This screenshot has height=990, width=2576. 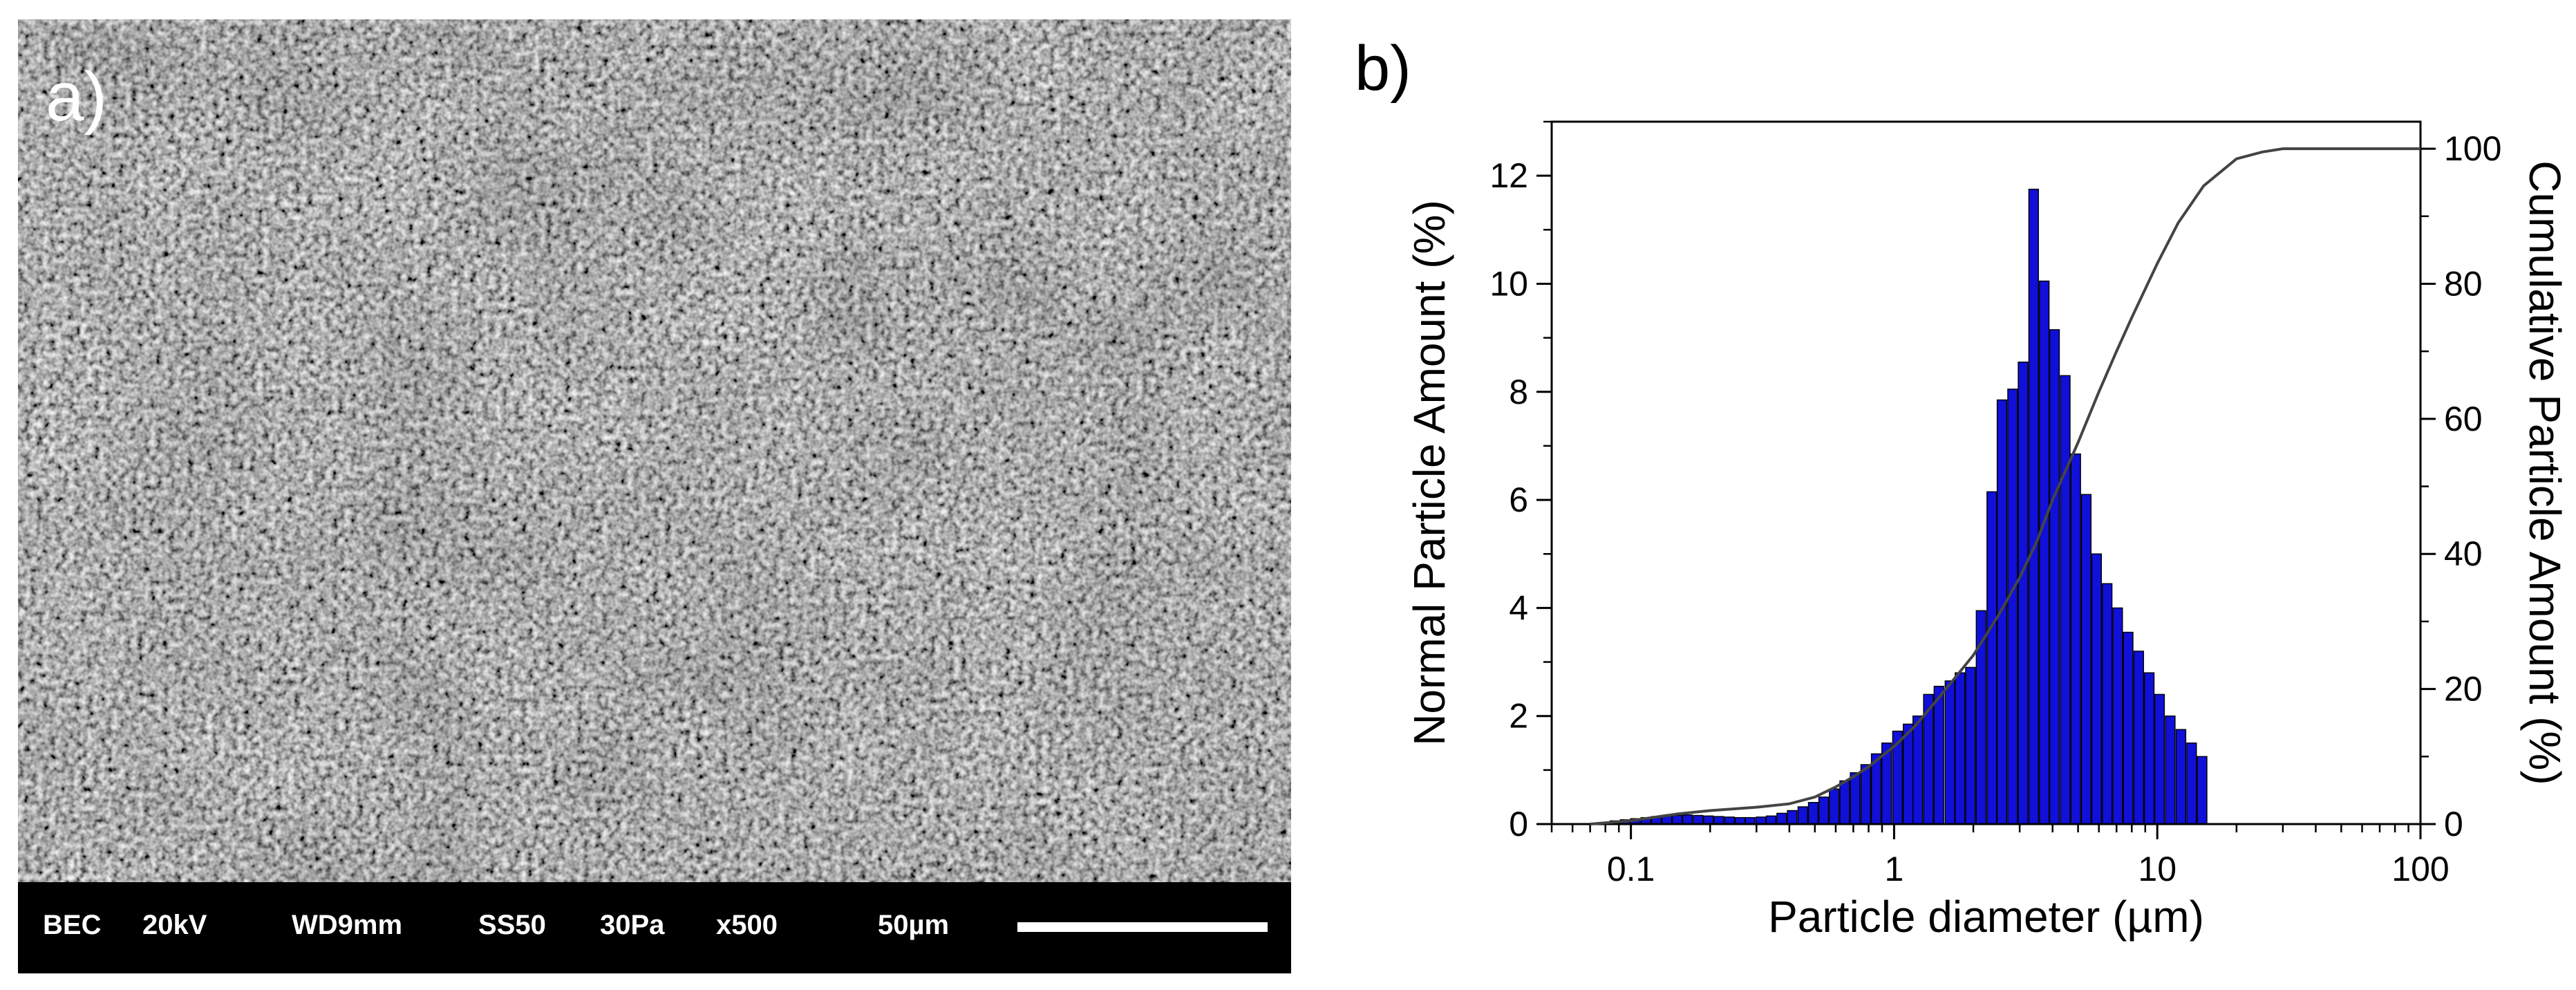 I want to click on y-tick-label: 6, so click(x=1518, y=499).